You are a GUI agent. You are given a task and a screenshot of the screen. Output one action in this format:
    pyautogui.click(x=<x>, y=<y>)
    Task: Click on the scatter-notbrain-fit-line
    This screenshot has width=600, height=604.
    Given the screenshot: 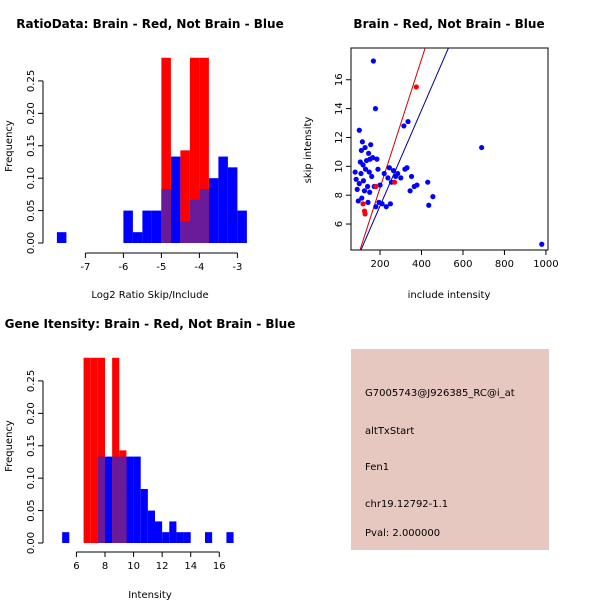 What is the action you would take?
    pyautogui.click(x=404, y=149)
    